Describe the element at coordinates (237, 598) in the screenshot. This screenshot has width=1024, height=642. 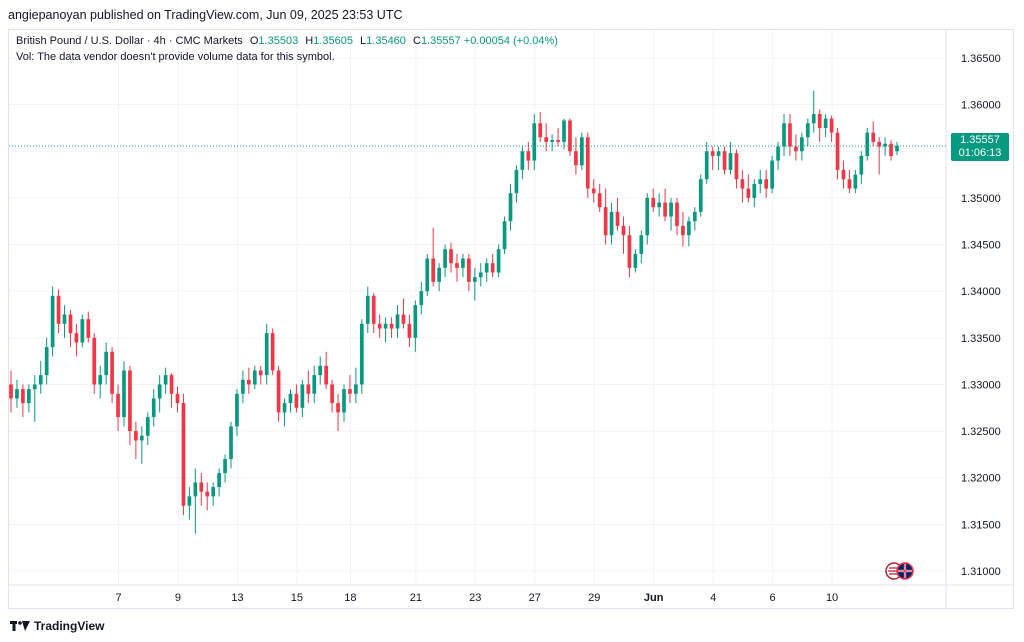
I see `x-tick-label: 13` at that location.